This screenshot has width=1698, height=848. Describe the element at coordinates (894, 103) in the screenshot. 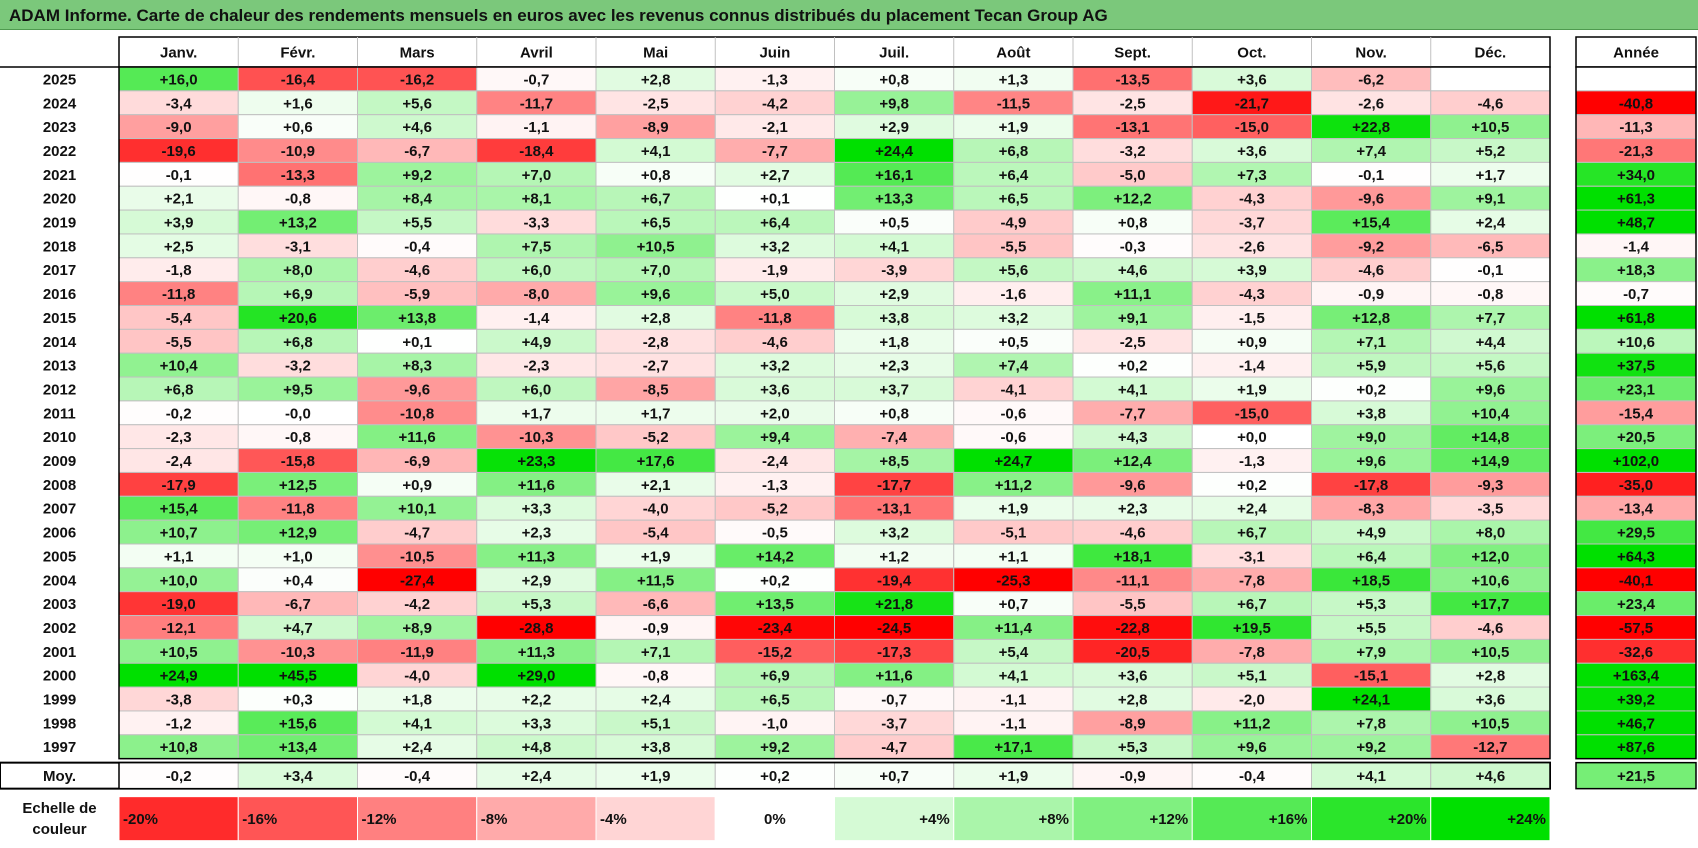

I see `cell-value: +9,8` at that location.